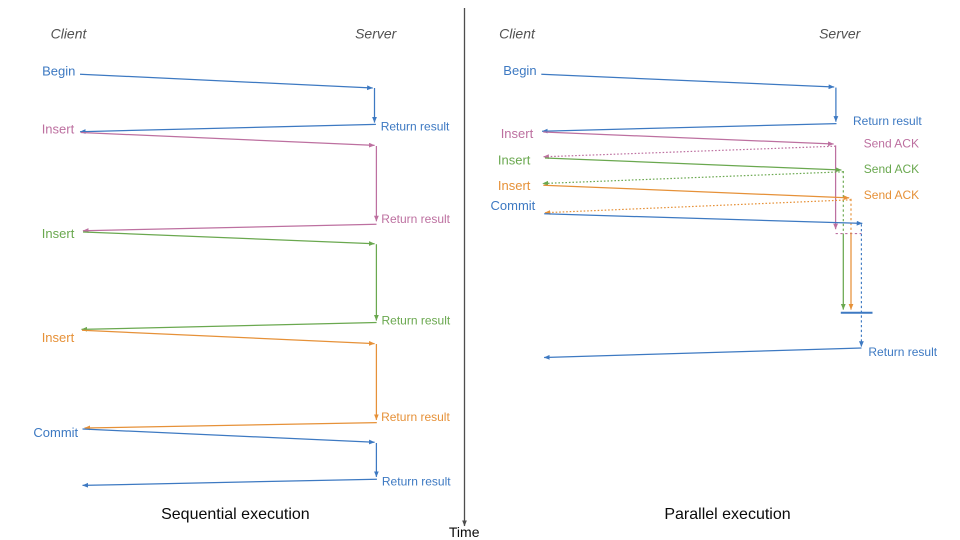 The height and width of the screenshot is (540, 960). I want to click on svg-text: Parallel execution, so click(727, 514).